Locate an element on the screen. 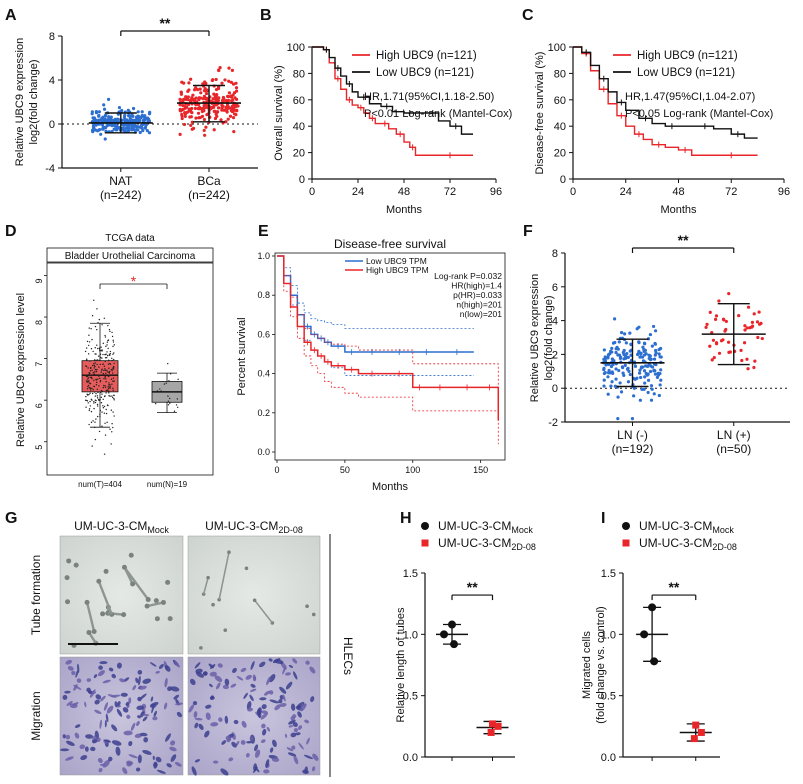 The width and height of the screenshot is (803, 784). chart-b-y-tick-label: 60 is located at coordinates (299, 101).